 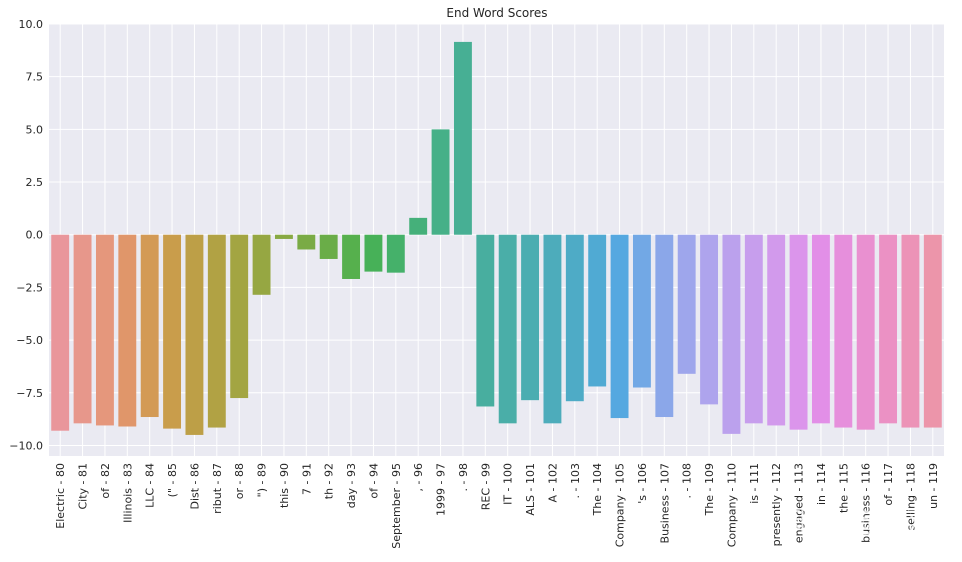 What do you see at coordinates (26, 445) in the screenshot?
I see `y-tick-label: −10.0` at bounding box center [26, 445].